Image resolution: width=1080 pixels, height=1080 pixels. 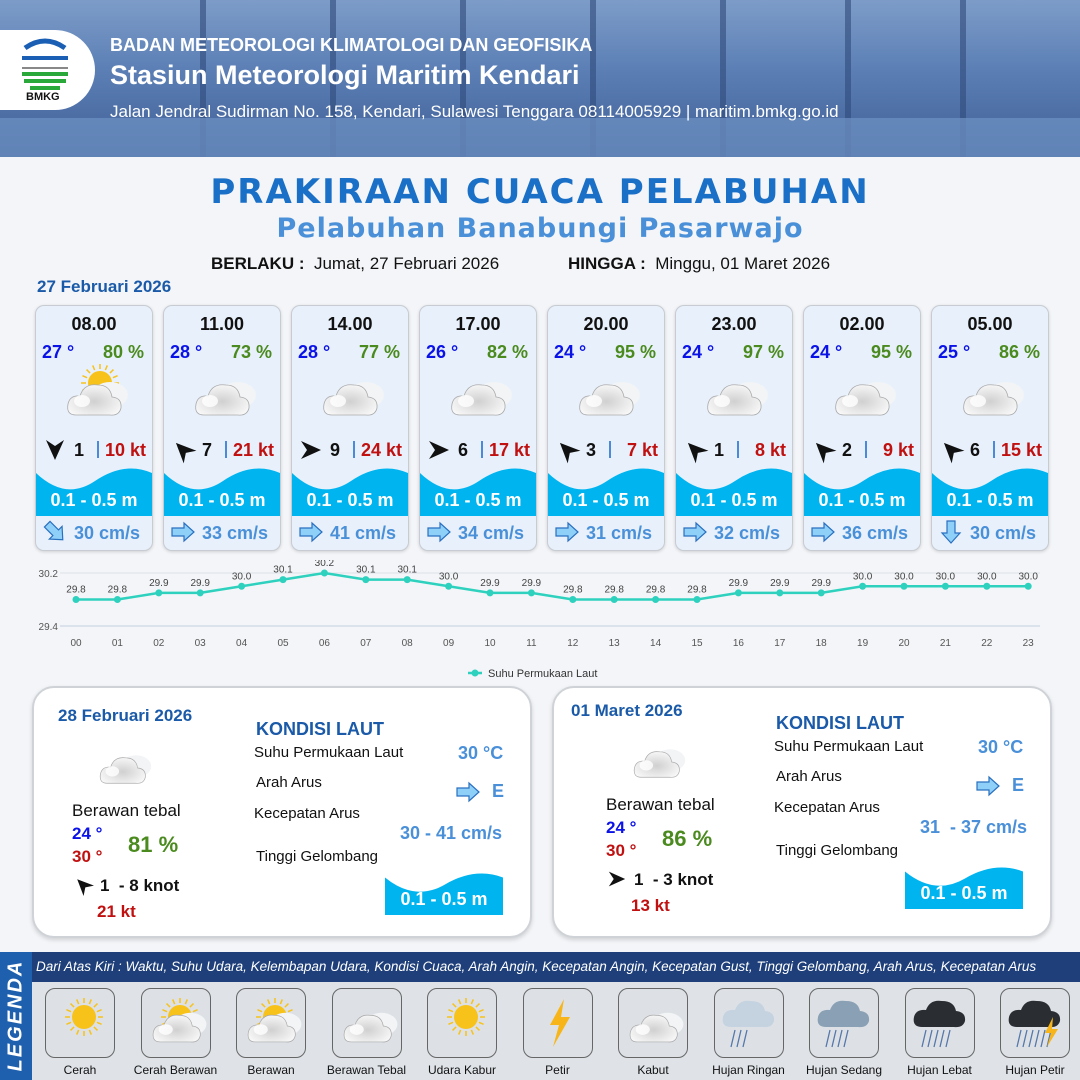 I want to click on current-speed: 34 cm/s, so click(x=491, y=533).